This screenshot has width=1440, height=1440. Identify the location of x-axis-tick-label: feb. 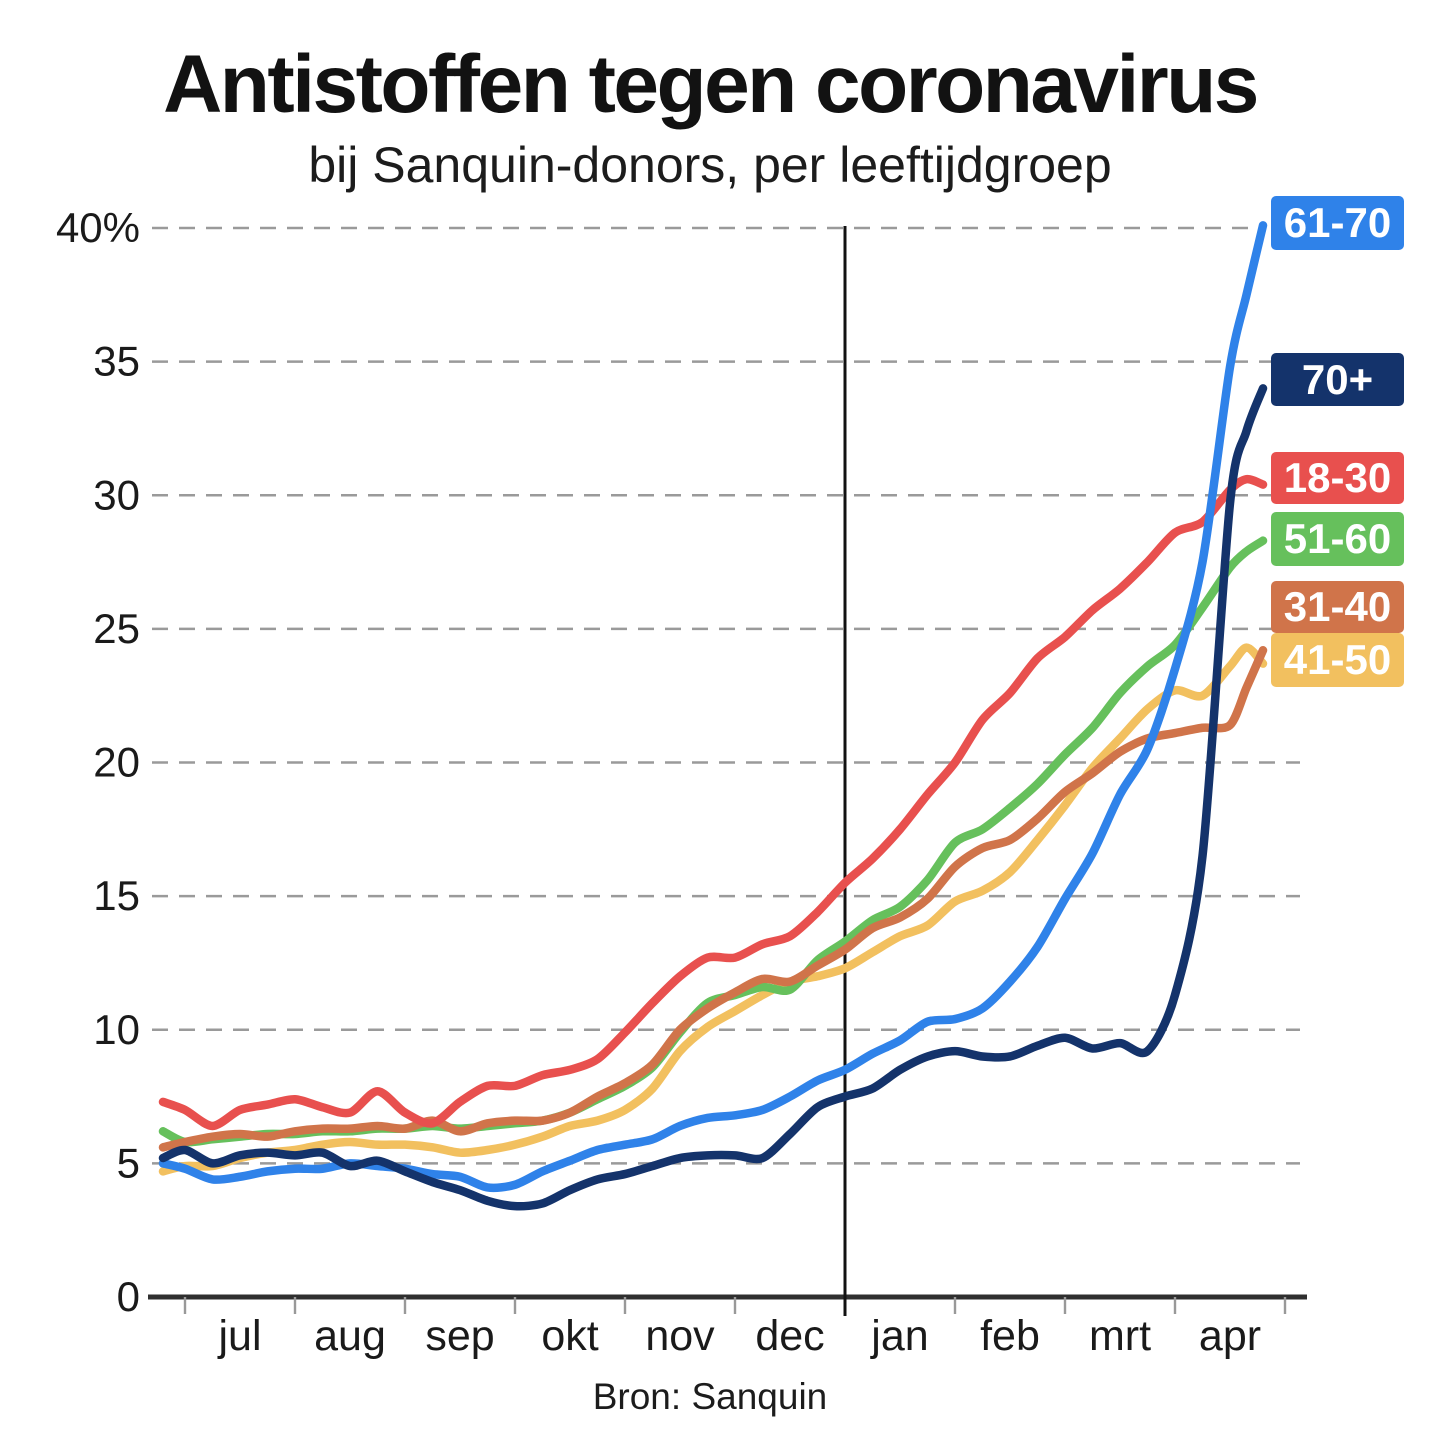
(1010, 1336).